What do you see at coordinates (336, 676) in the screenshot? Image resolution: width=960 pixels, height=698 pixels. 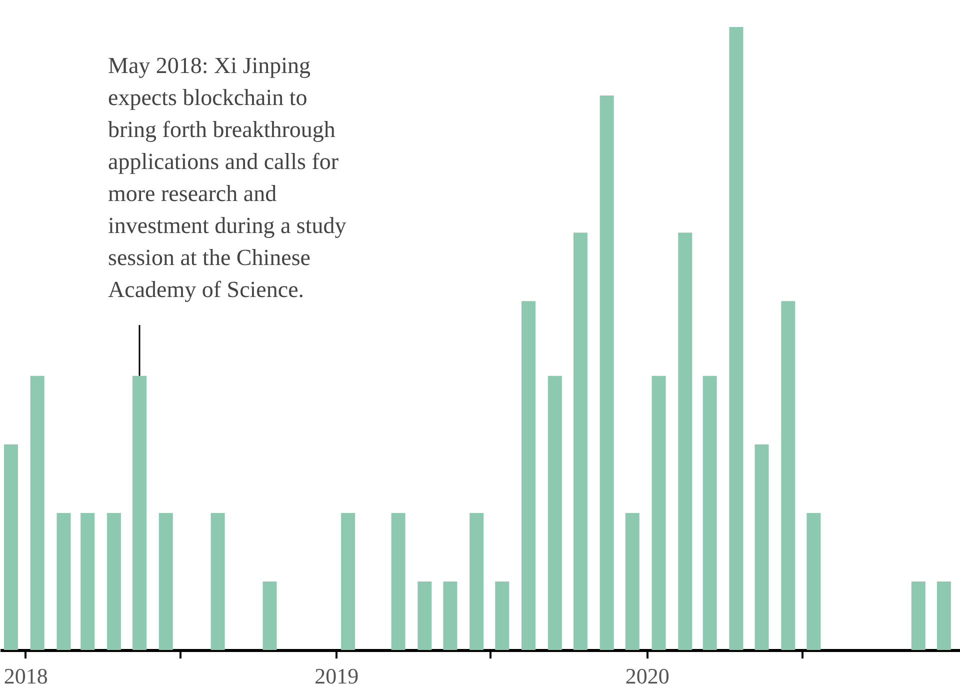 I see `x-tick-label: 2019` at bounding box center [336, 676].